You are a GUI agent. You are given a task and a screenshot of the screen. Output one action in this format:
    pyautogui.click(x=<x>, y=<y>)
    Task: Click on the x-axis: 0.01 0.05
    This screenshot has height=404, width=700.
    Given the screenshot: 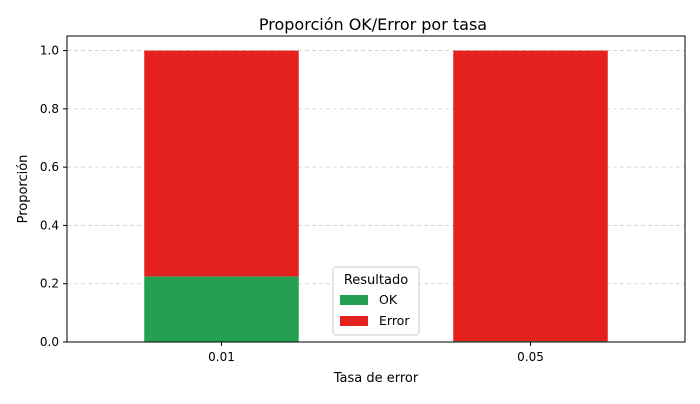 What is the action you would take?
    pyautogui.click(x=376, y=353)
    